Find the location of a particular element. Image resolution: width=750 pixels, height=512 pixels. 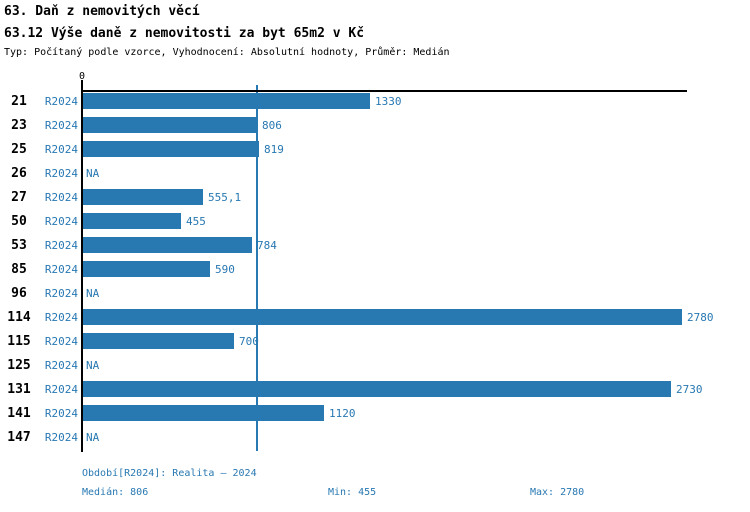

median-reference-line is located at coordinates (257, 268).